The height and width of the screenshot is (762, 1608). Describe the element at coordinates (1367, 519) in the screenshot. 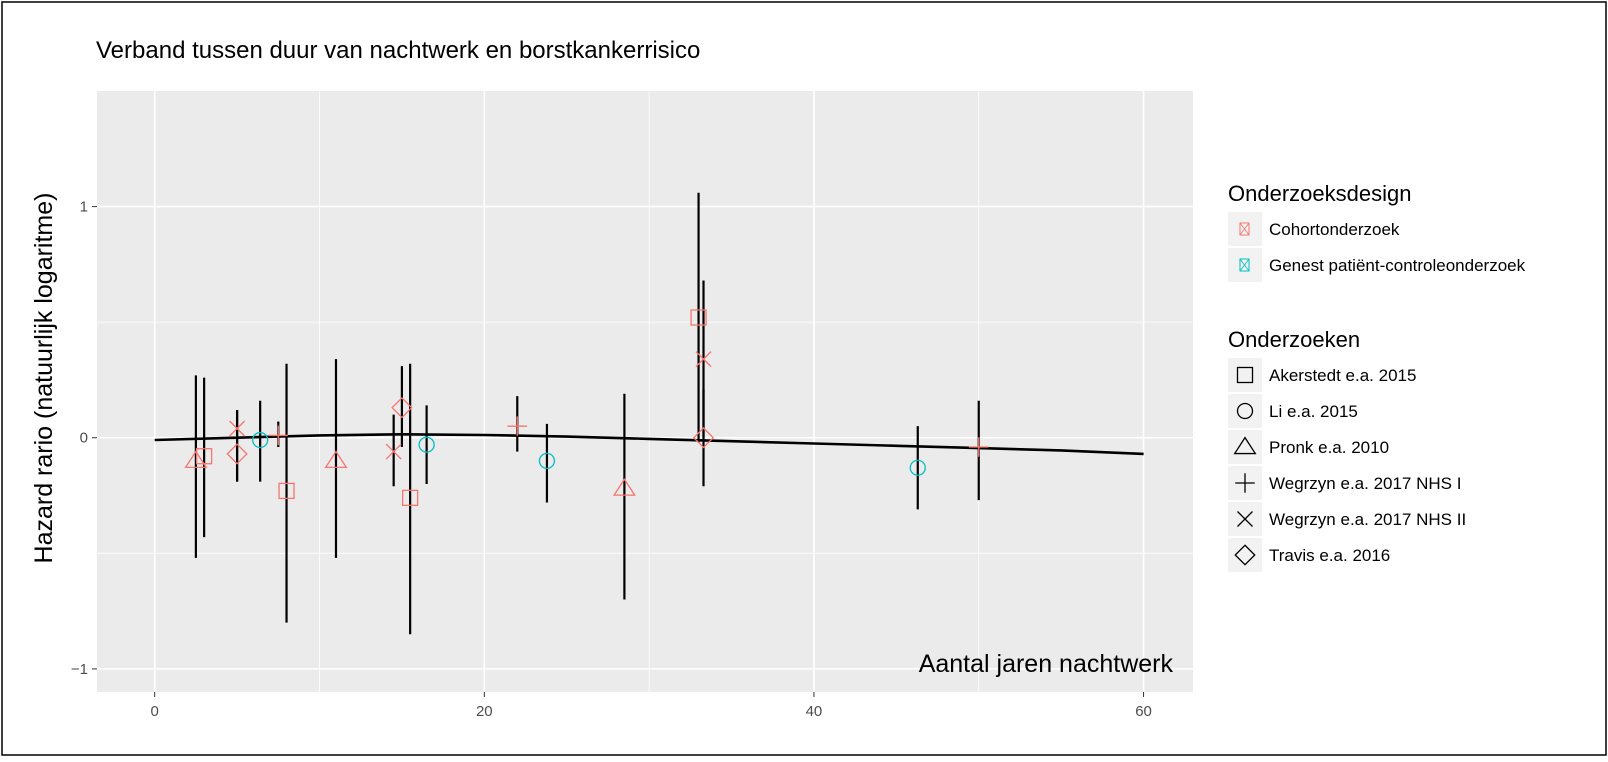

I see `legend-study-label: Wegrzyn e.a. 2017 NHS II` at that location.